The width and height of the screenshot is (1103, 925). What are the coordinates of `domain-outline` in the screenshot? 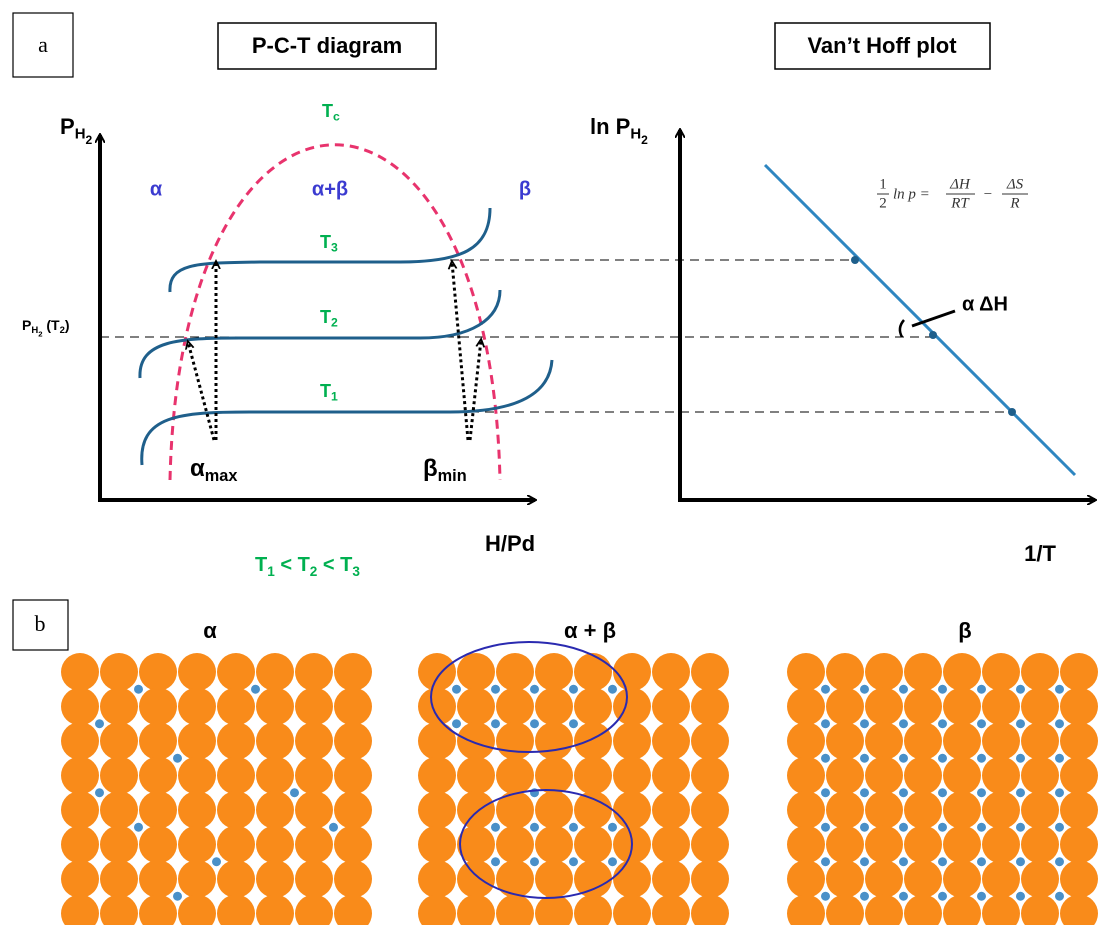 It's located at (529, 697).